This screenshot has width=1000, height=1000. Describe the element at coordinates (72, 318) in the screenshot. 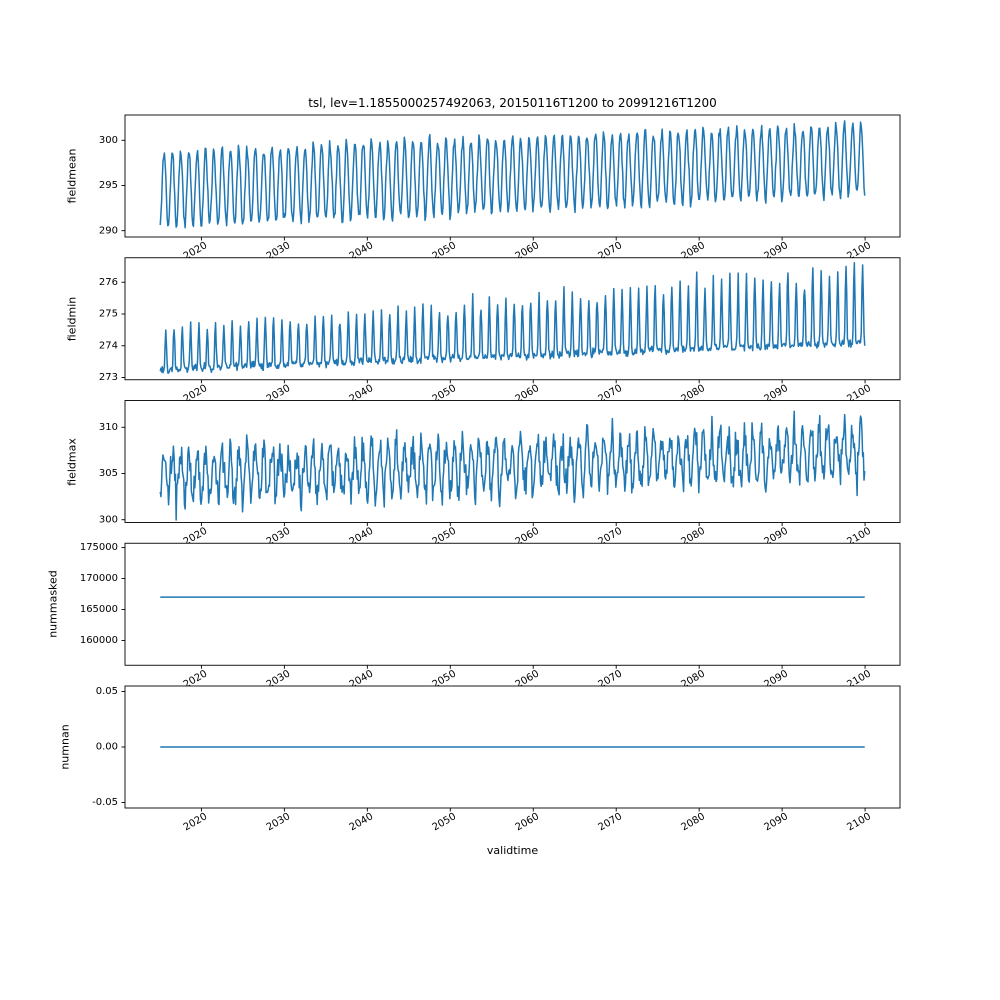

I see `y-axis-label-fieldmin: fieldmin` at that location.